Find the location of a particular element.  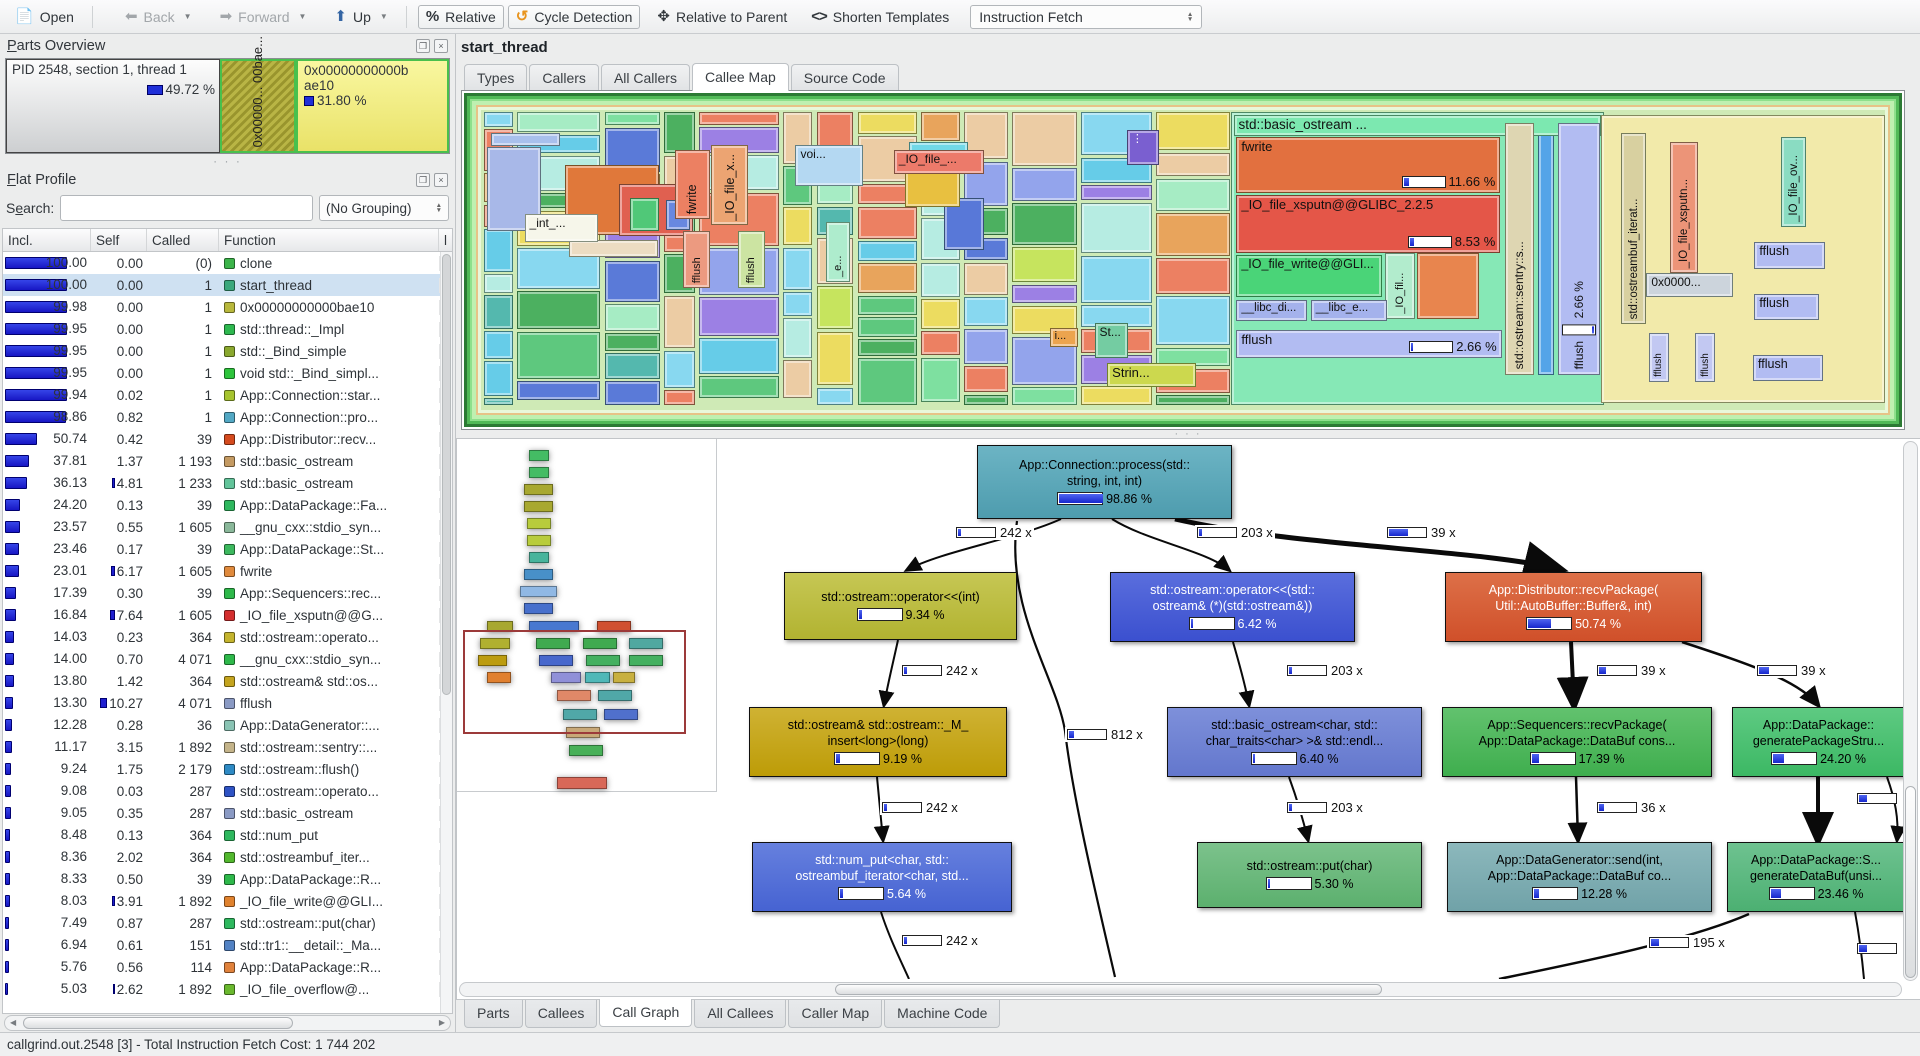

column-location: l is located at coordinates (445, 240).